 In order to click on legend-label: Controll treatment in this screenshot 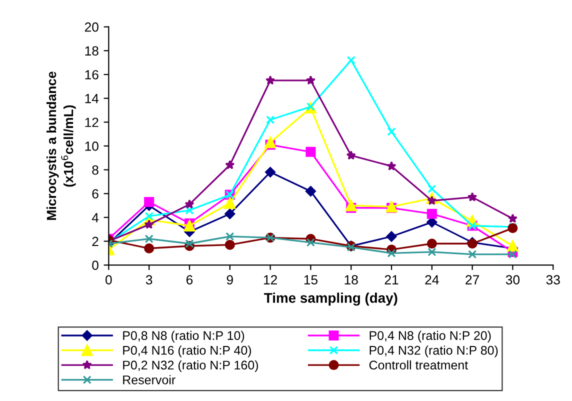, I will do `click(418, 365)`.